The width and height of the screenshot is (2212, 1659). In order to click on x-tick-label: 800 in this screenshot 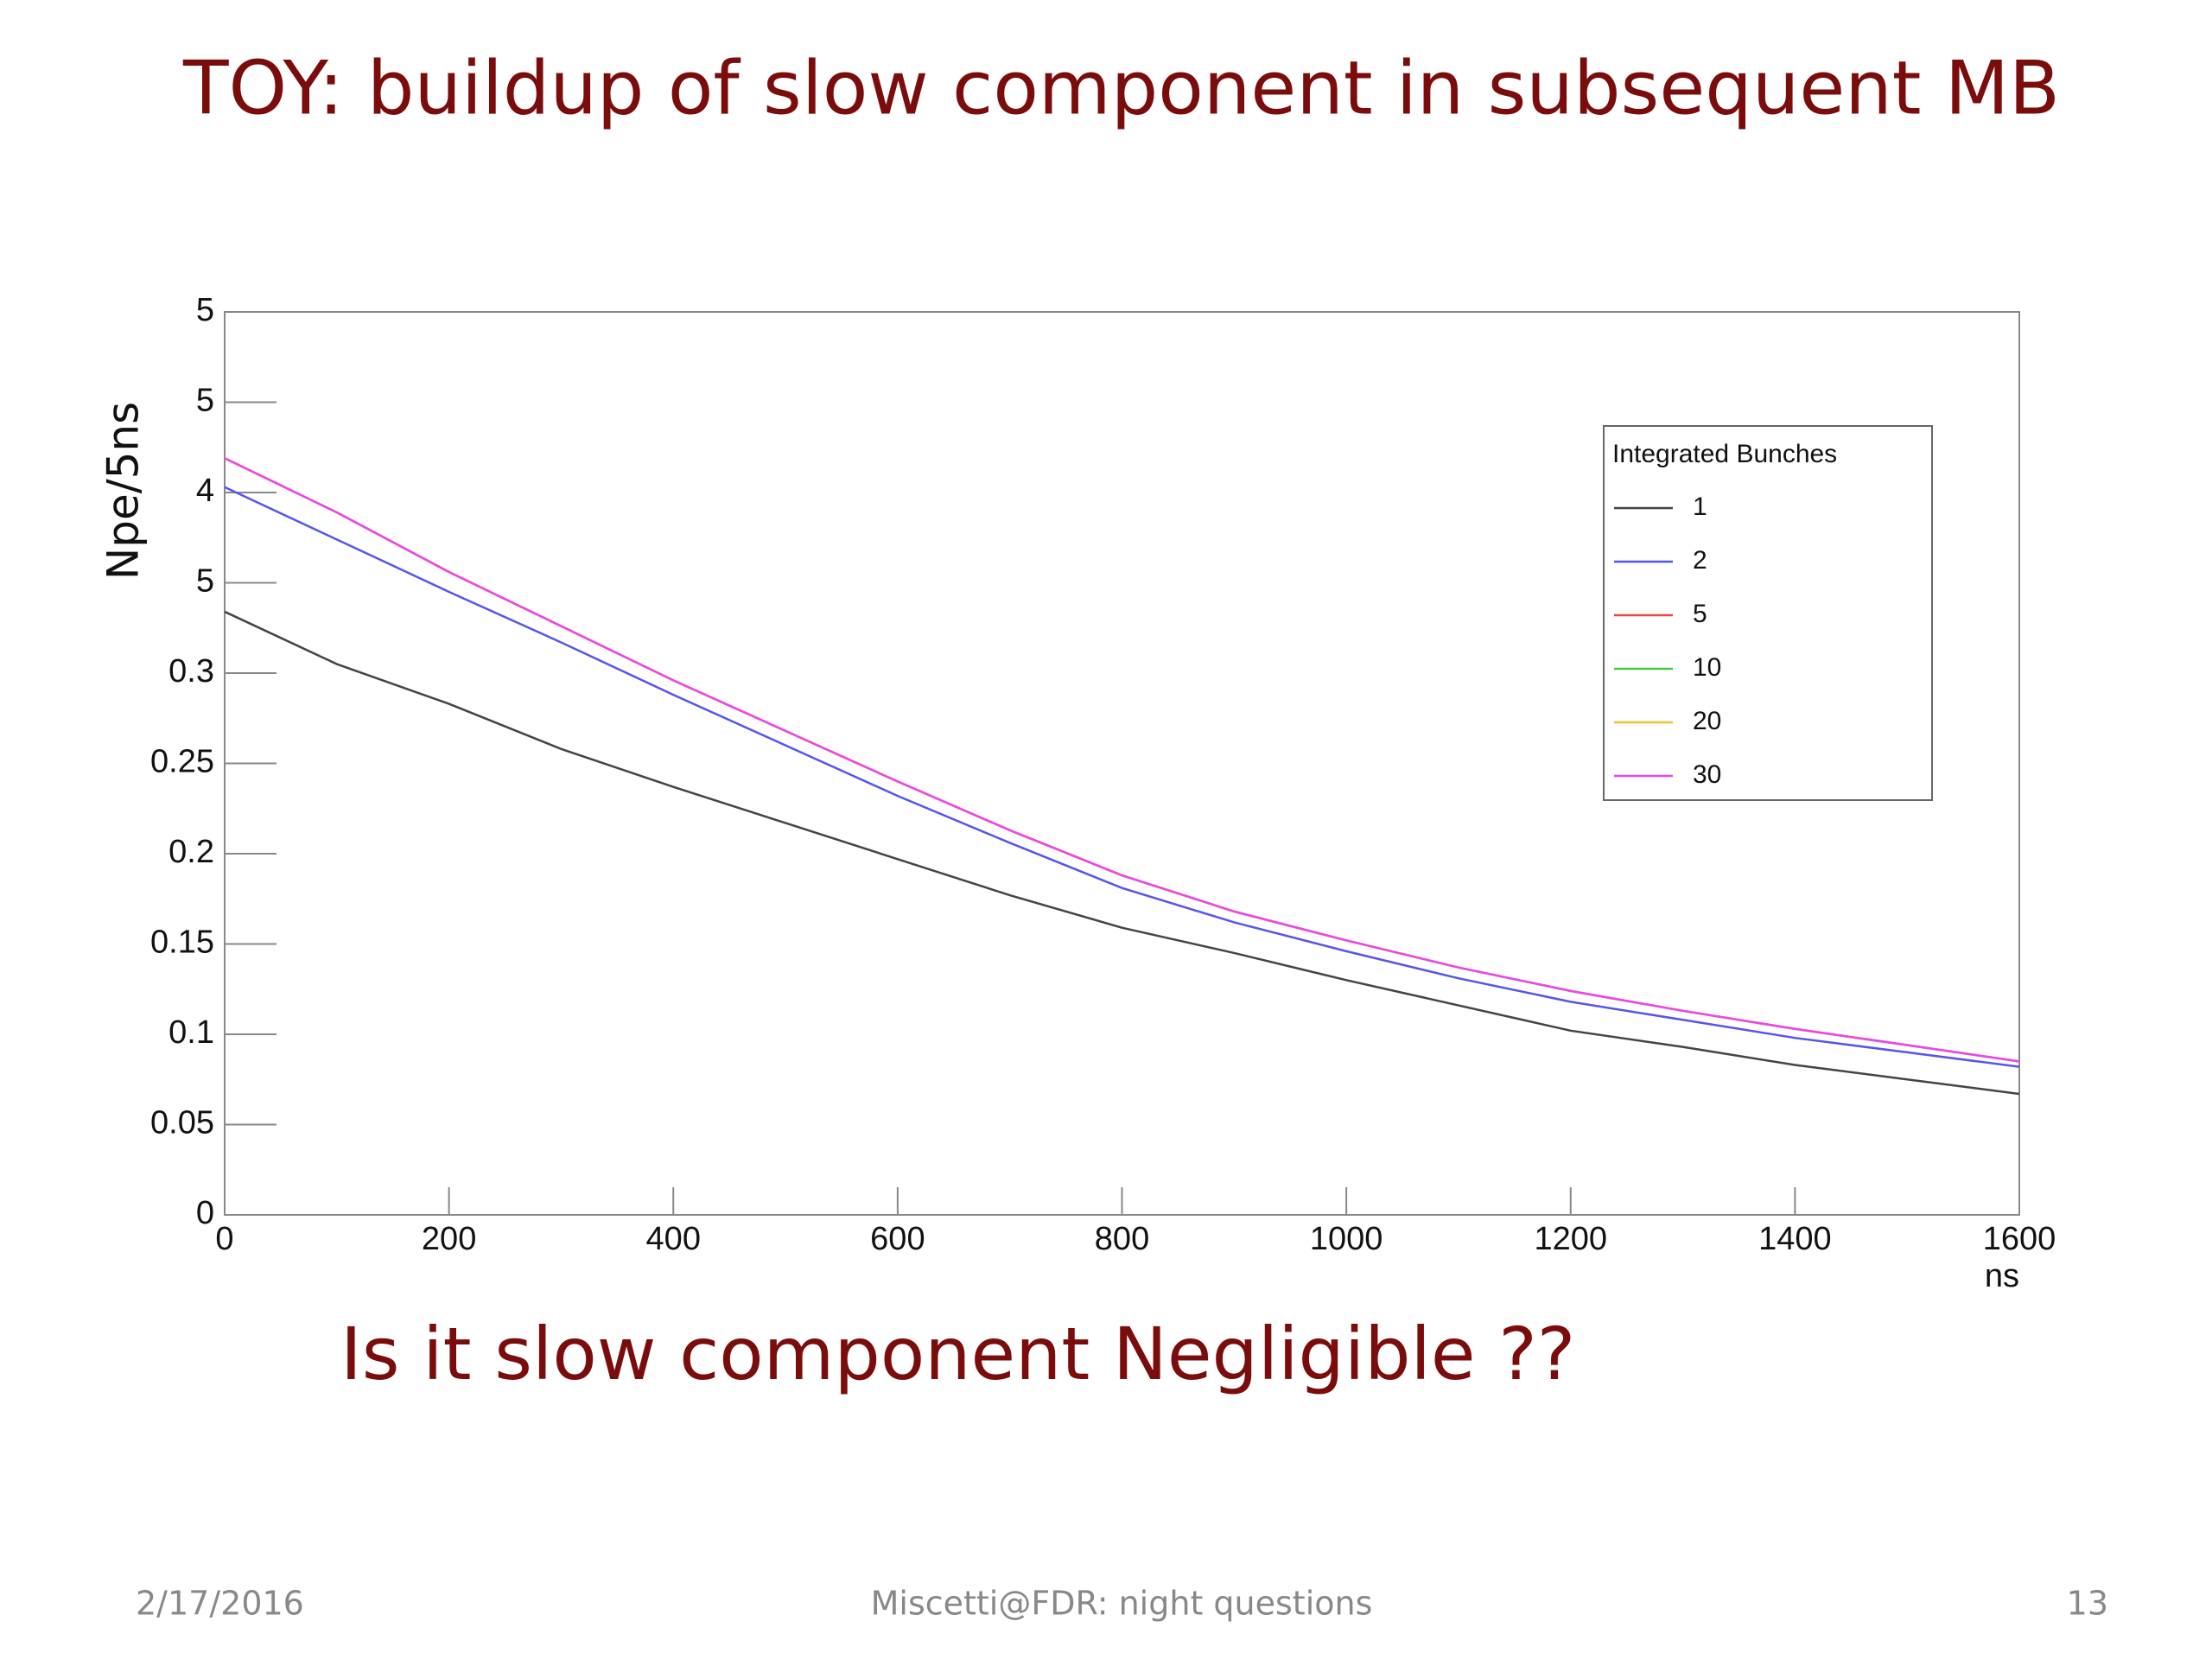, I will do `click(1122, 1239)`.